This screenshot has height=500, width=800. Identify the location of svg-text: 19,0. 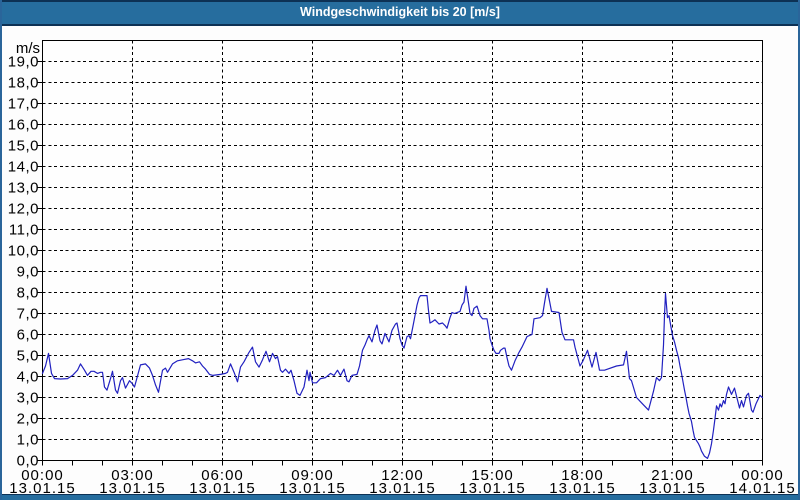
(23, 62).